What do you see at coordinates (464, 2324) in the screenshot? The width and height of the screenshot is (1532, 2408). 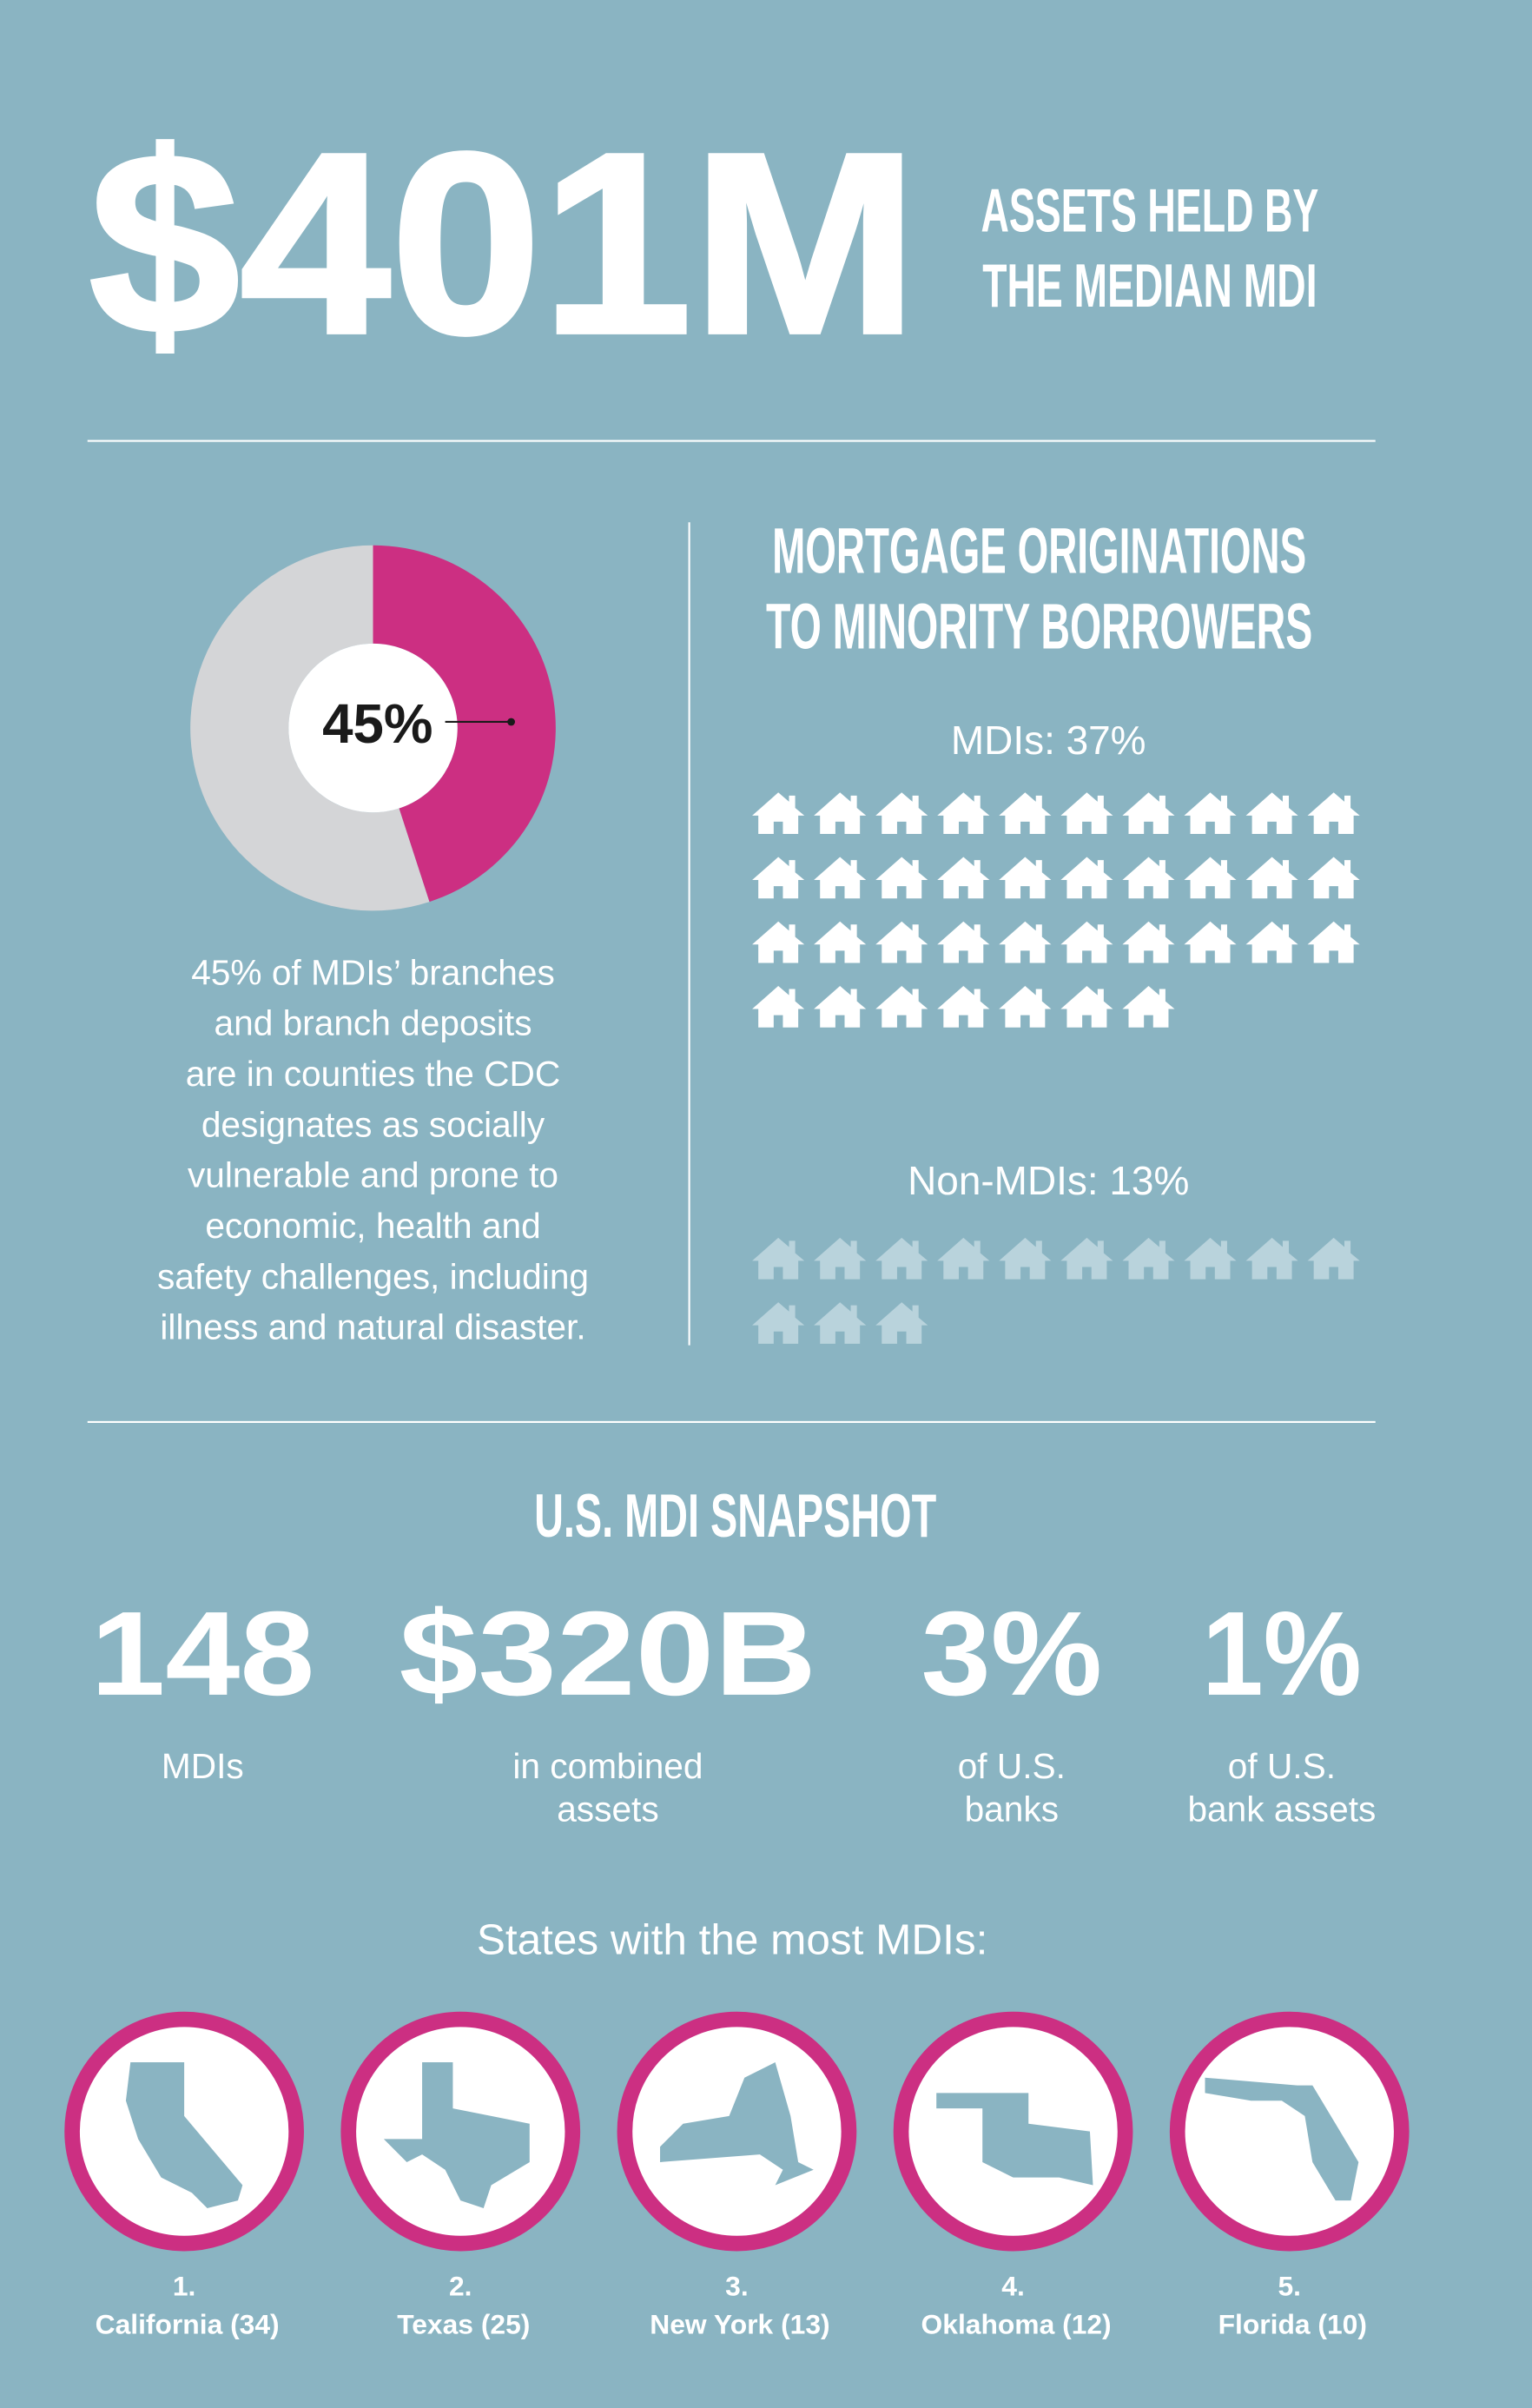 I see `state-name: Texas (25)` at bounding box center [464, 2324].